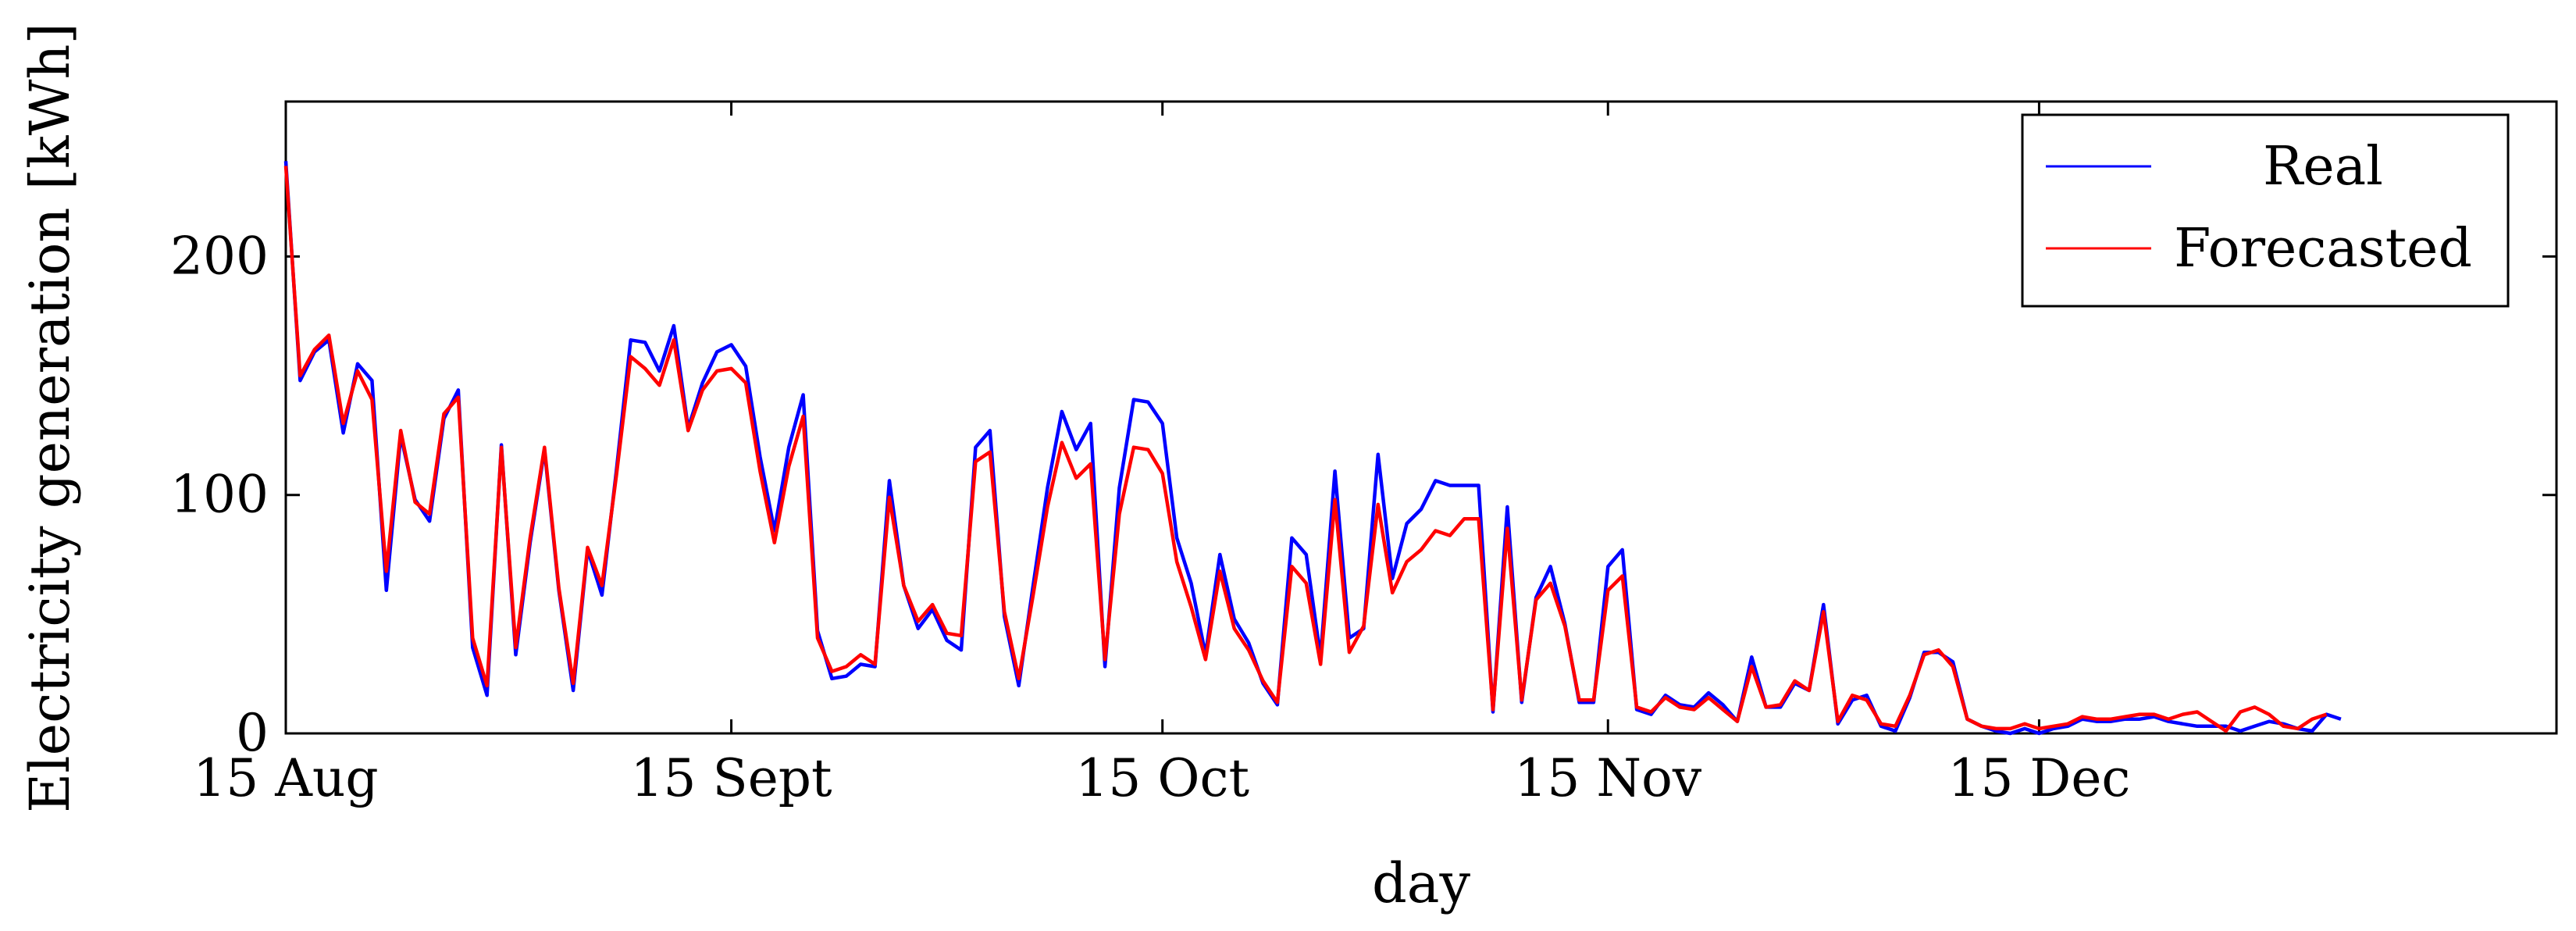  Describe the element at coordinates (2038, 778) in the screenshot. I see `x-tick-label: 15 Dec` at that location.